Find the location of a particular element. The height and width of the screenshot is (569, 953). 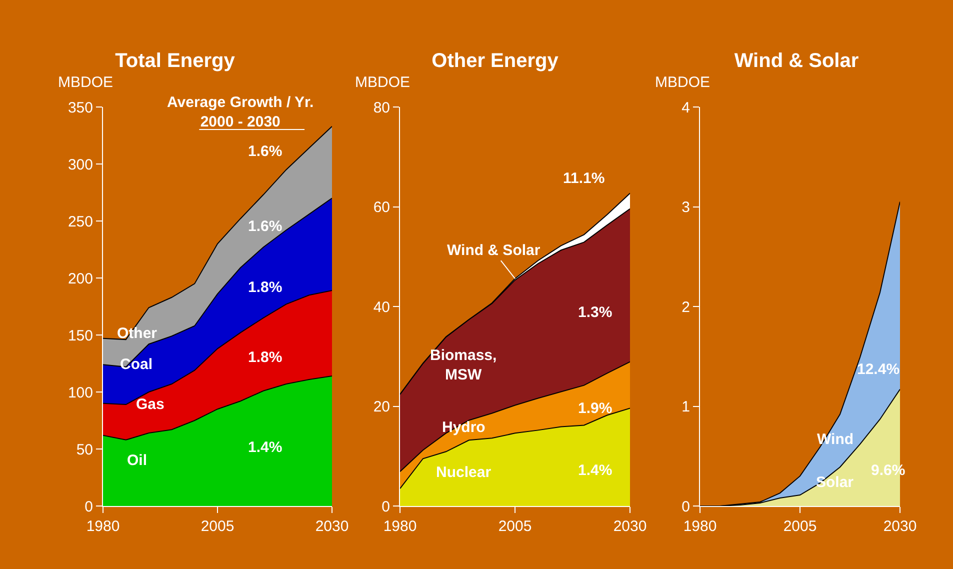

annotation: Average Growth / Yr. 2000 - 2030 is located at coordinates (240, 112).